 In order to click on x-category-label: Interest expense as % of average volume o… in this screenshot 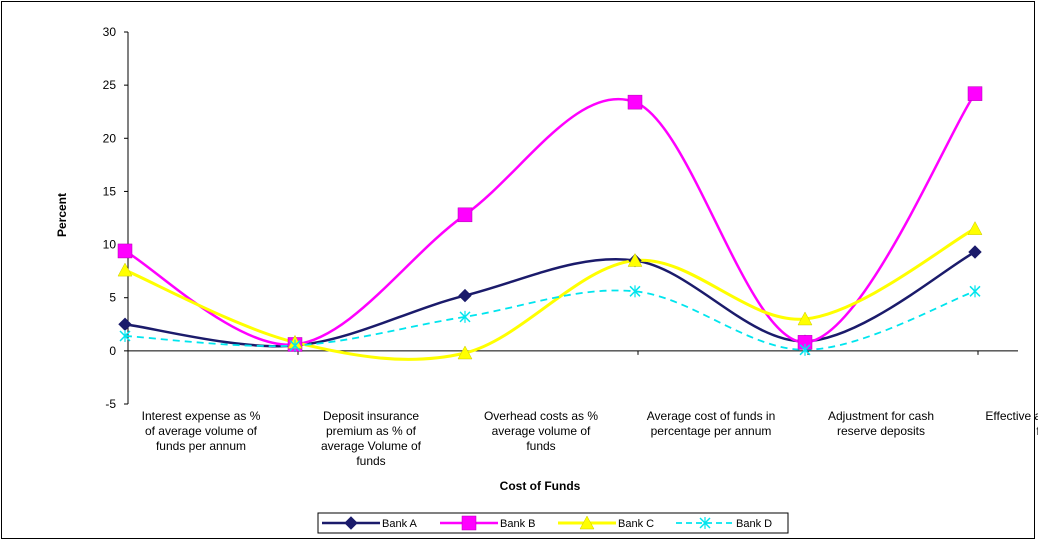, I will do `click(201, 431)`.